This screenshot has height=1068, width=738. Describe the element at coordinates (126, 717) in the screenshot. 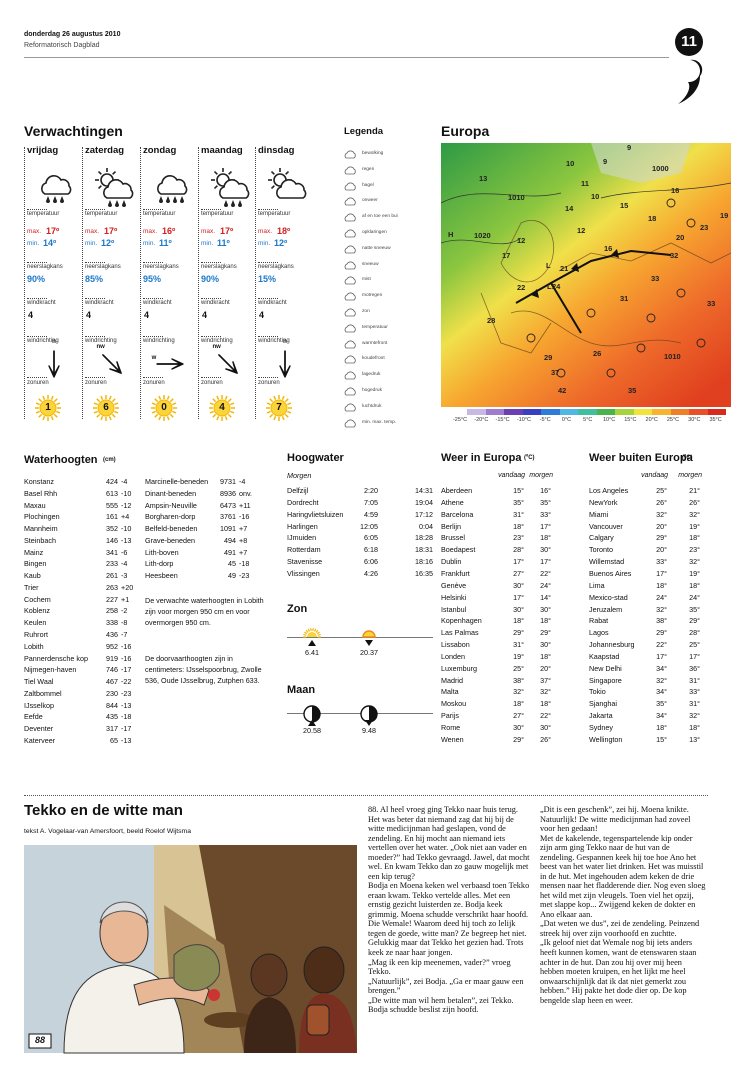

I see `change: -18` at that location.